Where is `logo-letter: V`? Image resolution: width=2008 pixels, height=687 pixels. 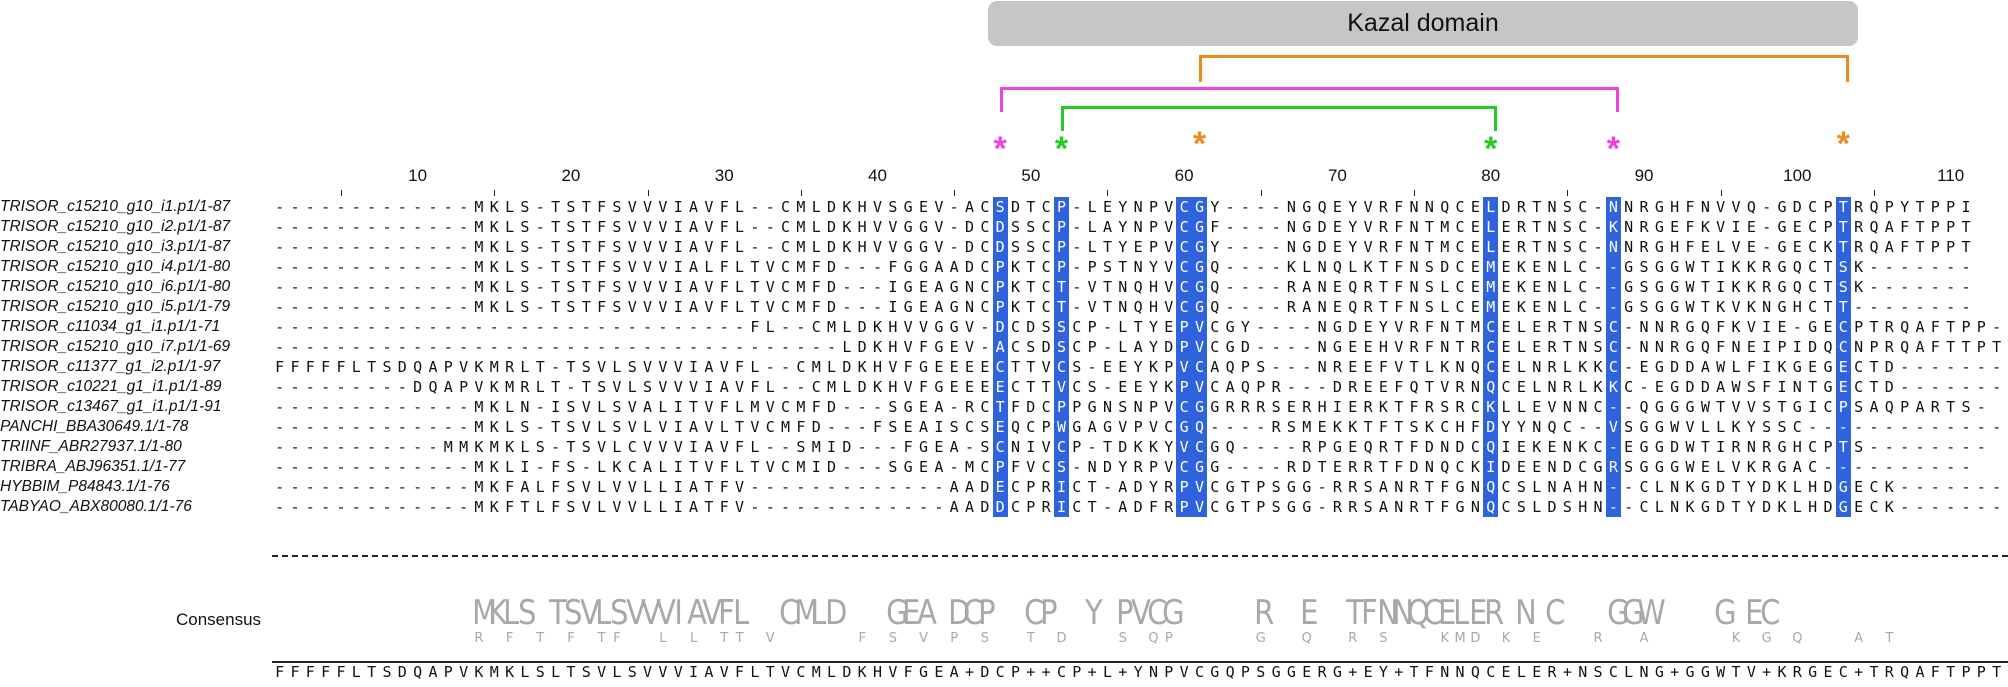 logo-letter: V is located at coordinates (1141, 613).